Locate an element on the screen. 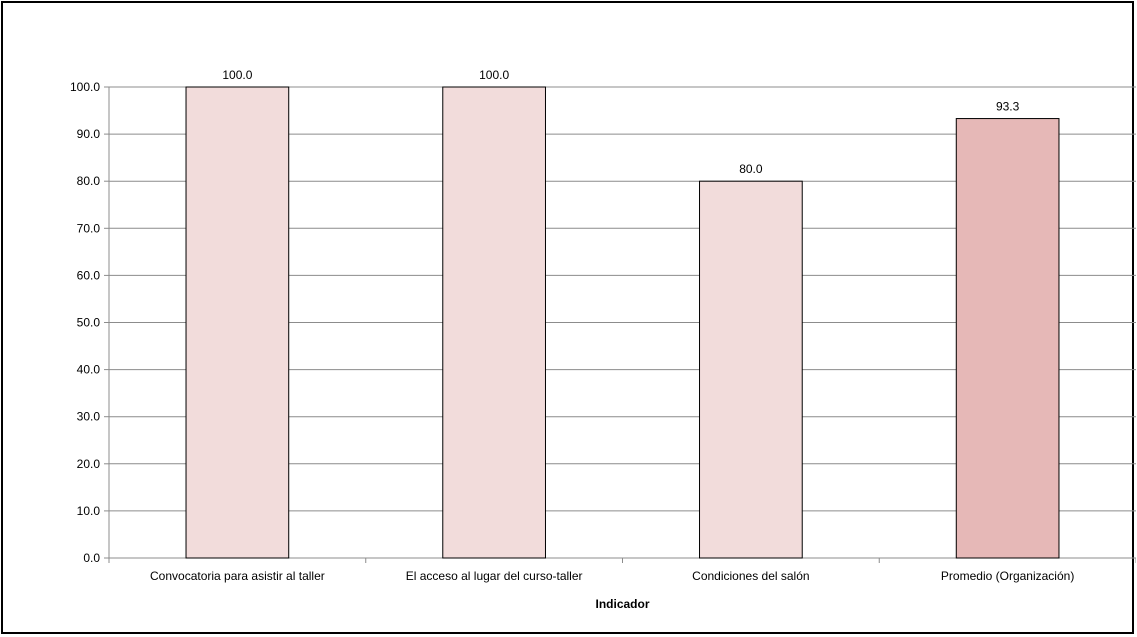 Image resolution: width=1137 pixels, height=637 pixels. y-tick-label: 70.0 is located at coordinates (89, 228).